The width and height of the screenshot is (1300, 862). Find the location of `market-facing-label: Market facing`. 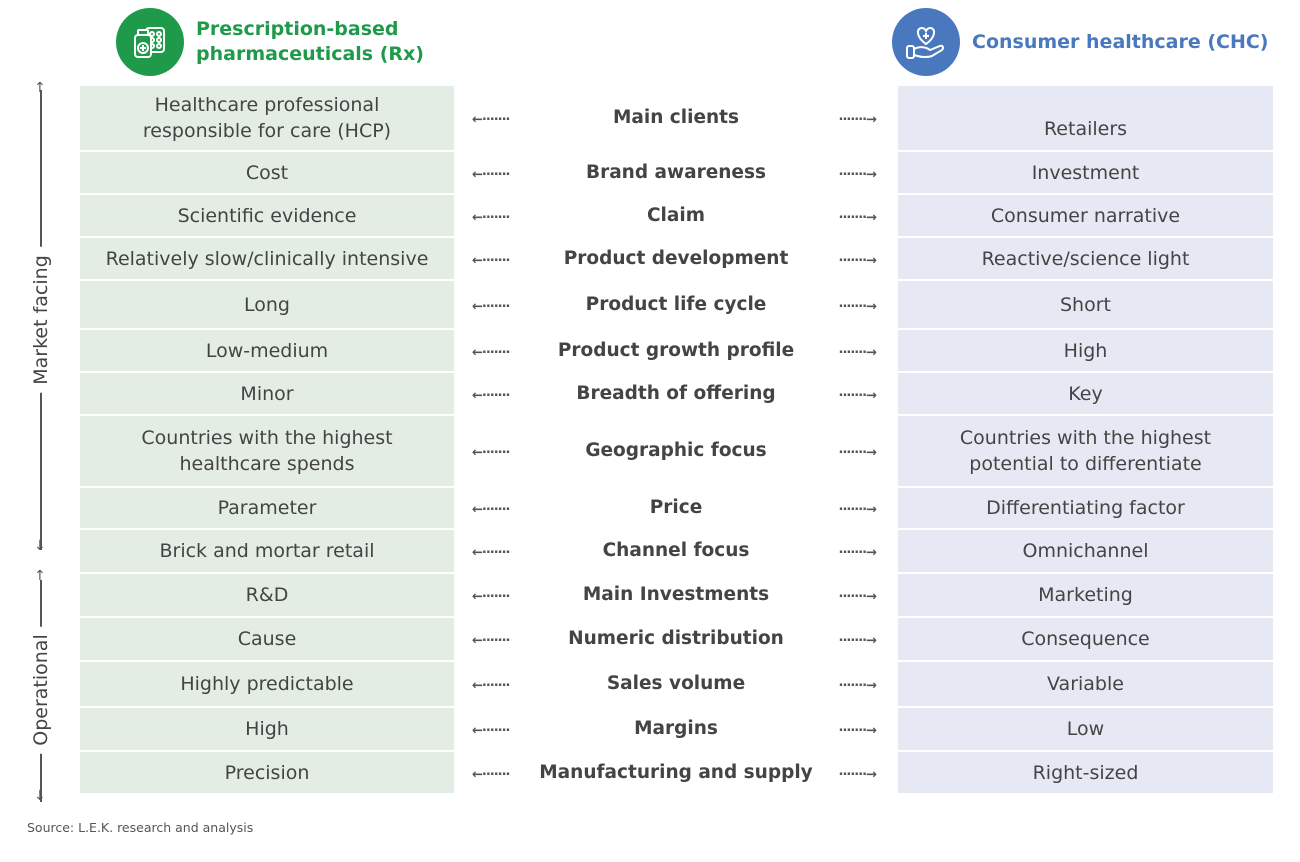

market-facing-label: Market facing is located at coordinates (41, 320).